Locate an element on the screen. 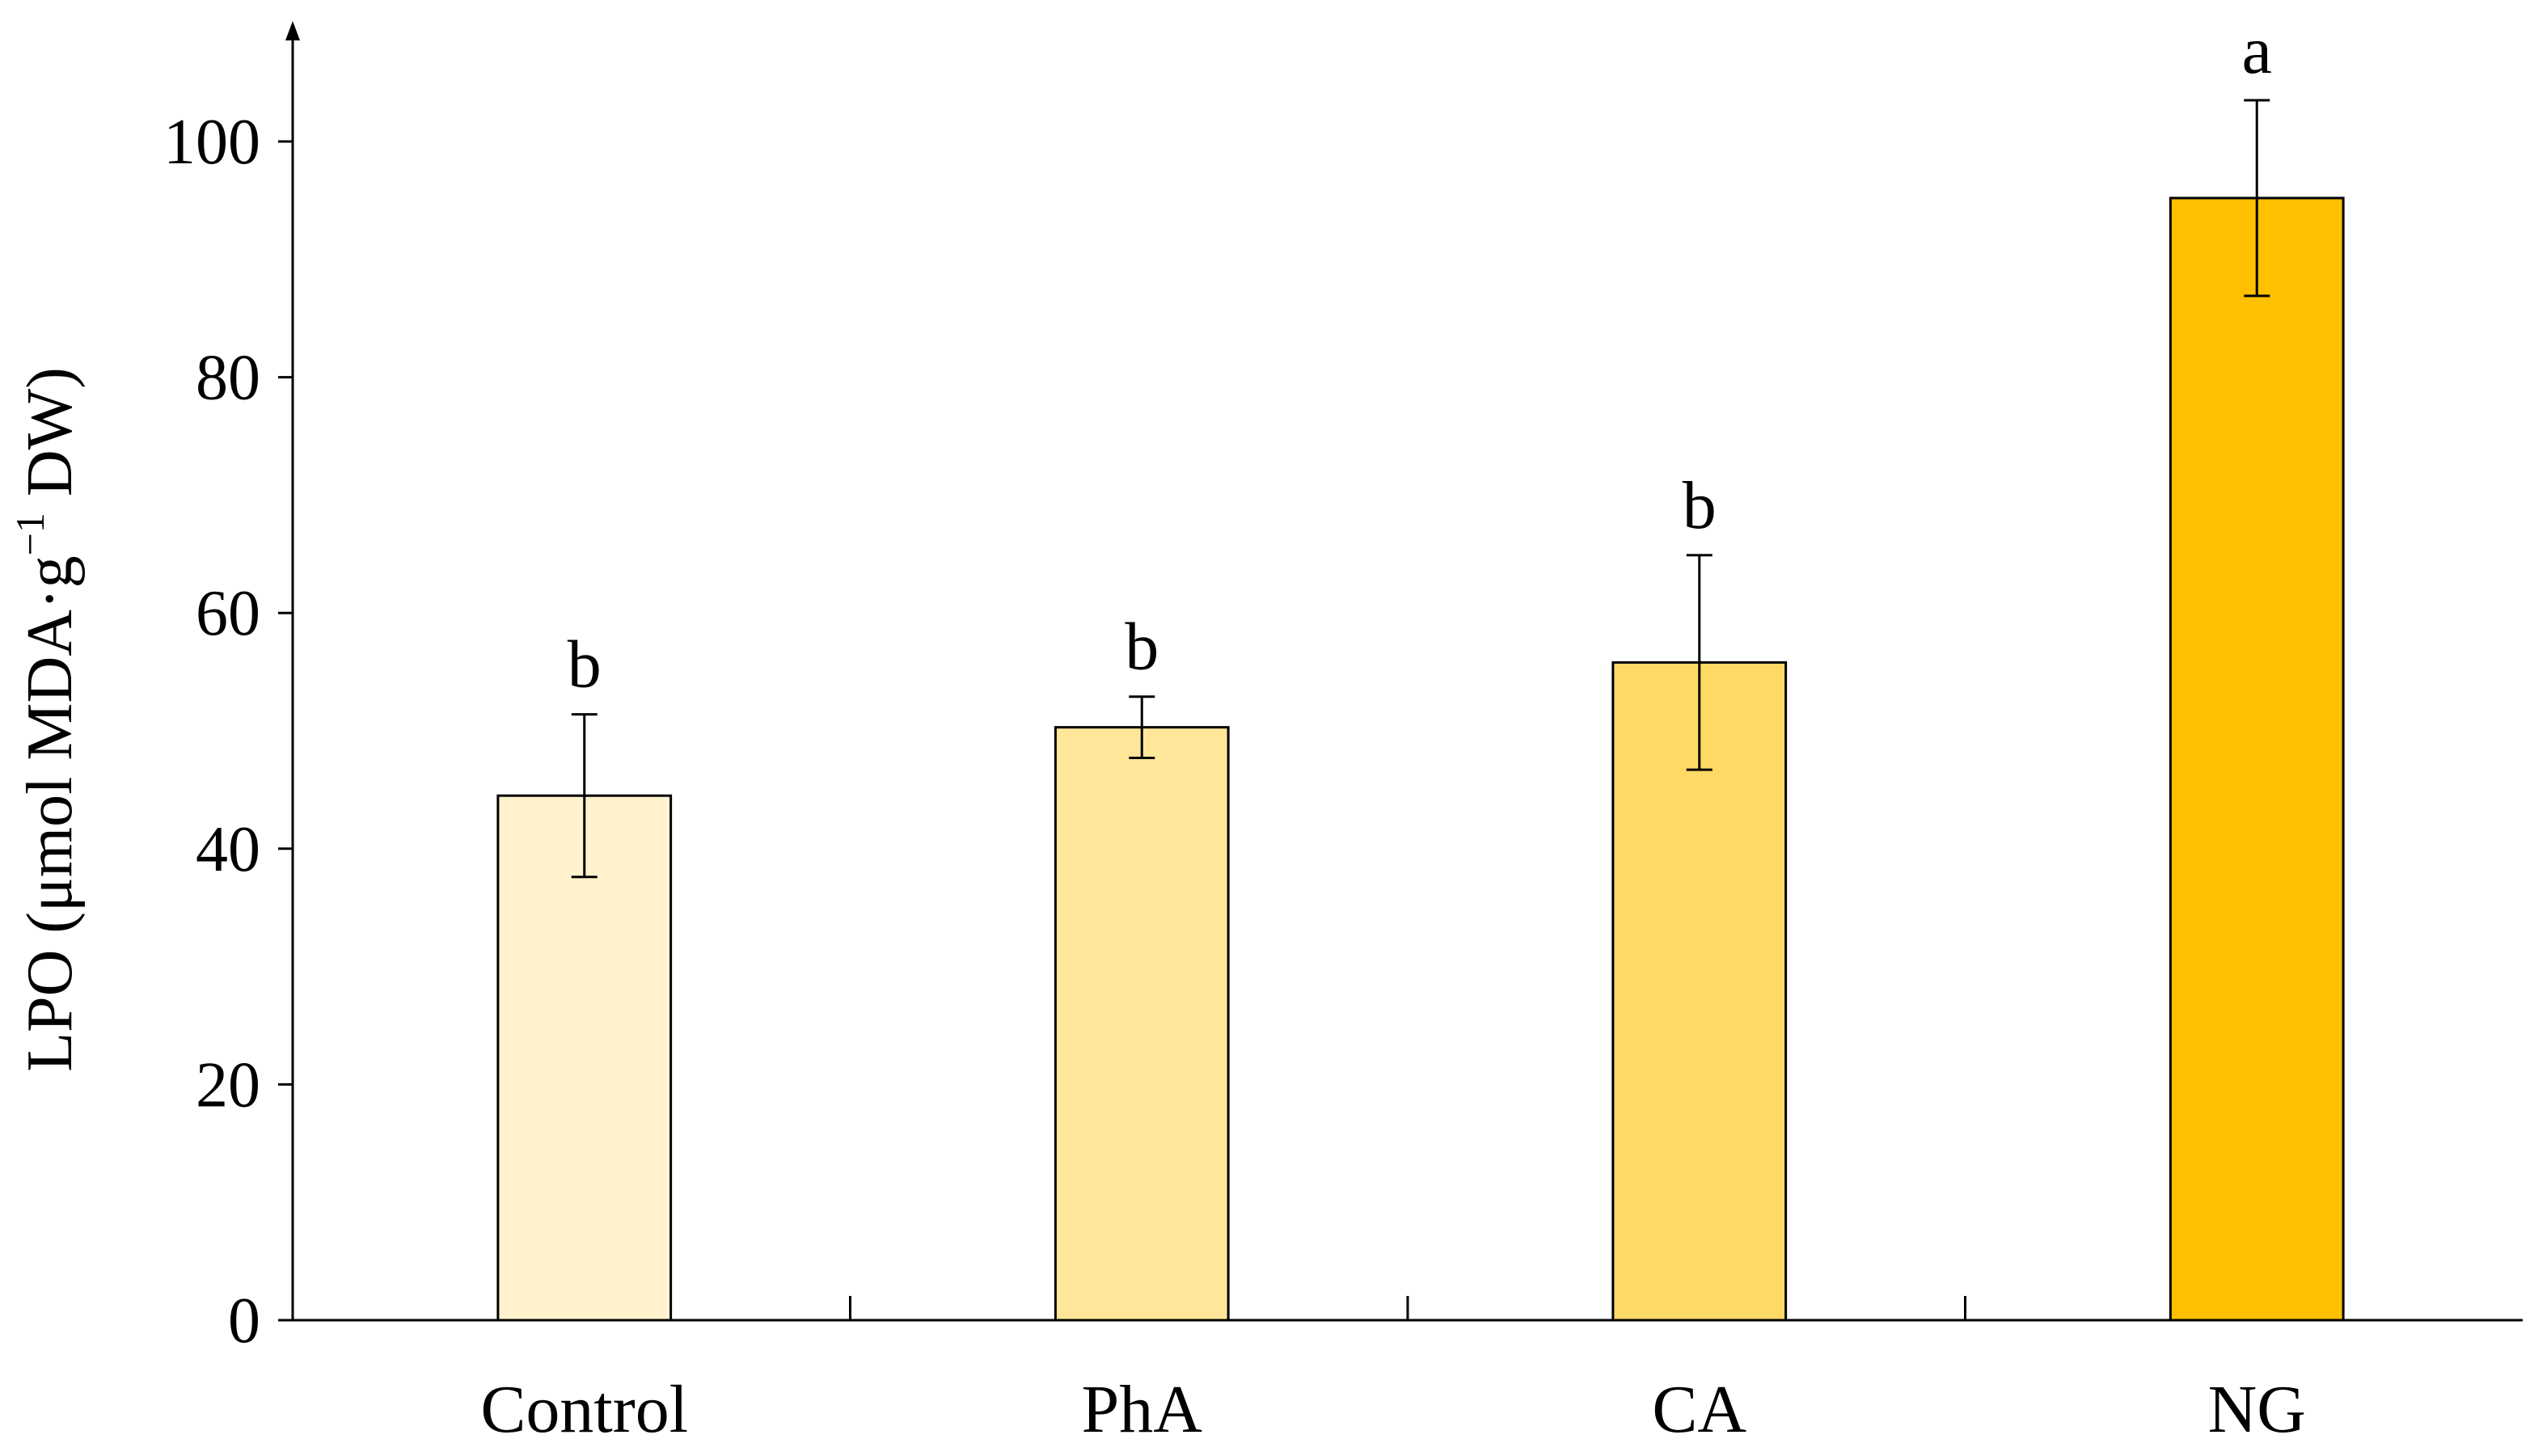 This screenshot has width=2534, height=1456. y-tick-label: 40 is located at coordinates (228, 849).